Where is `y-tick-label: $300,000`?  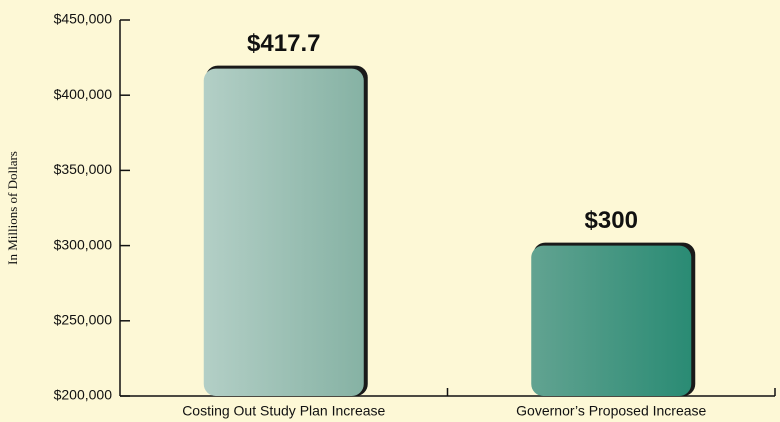
y-tick-label: $300,000 is located at coordinates (83, 244).